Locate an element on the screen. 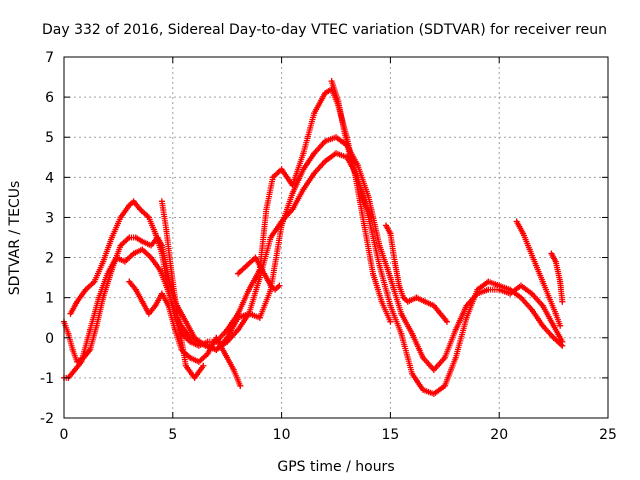 The width and height of the screenshot is (640, 480). x-tick-label: 0 is located at coordinates (64, 435).